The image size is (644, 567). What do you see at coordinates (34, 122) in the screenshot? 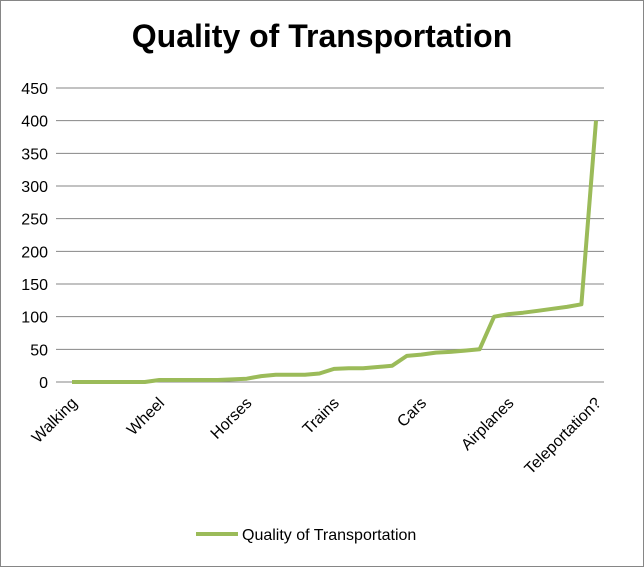
I see `y-tick-label: 400` at bounding box center [34, 122].